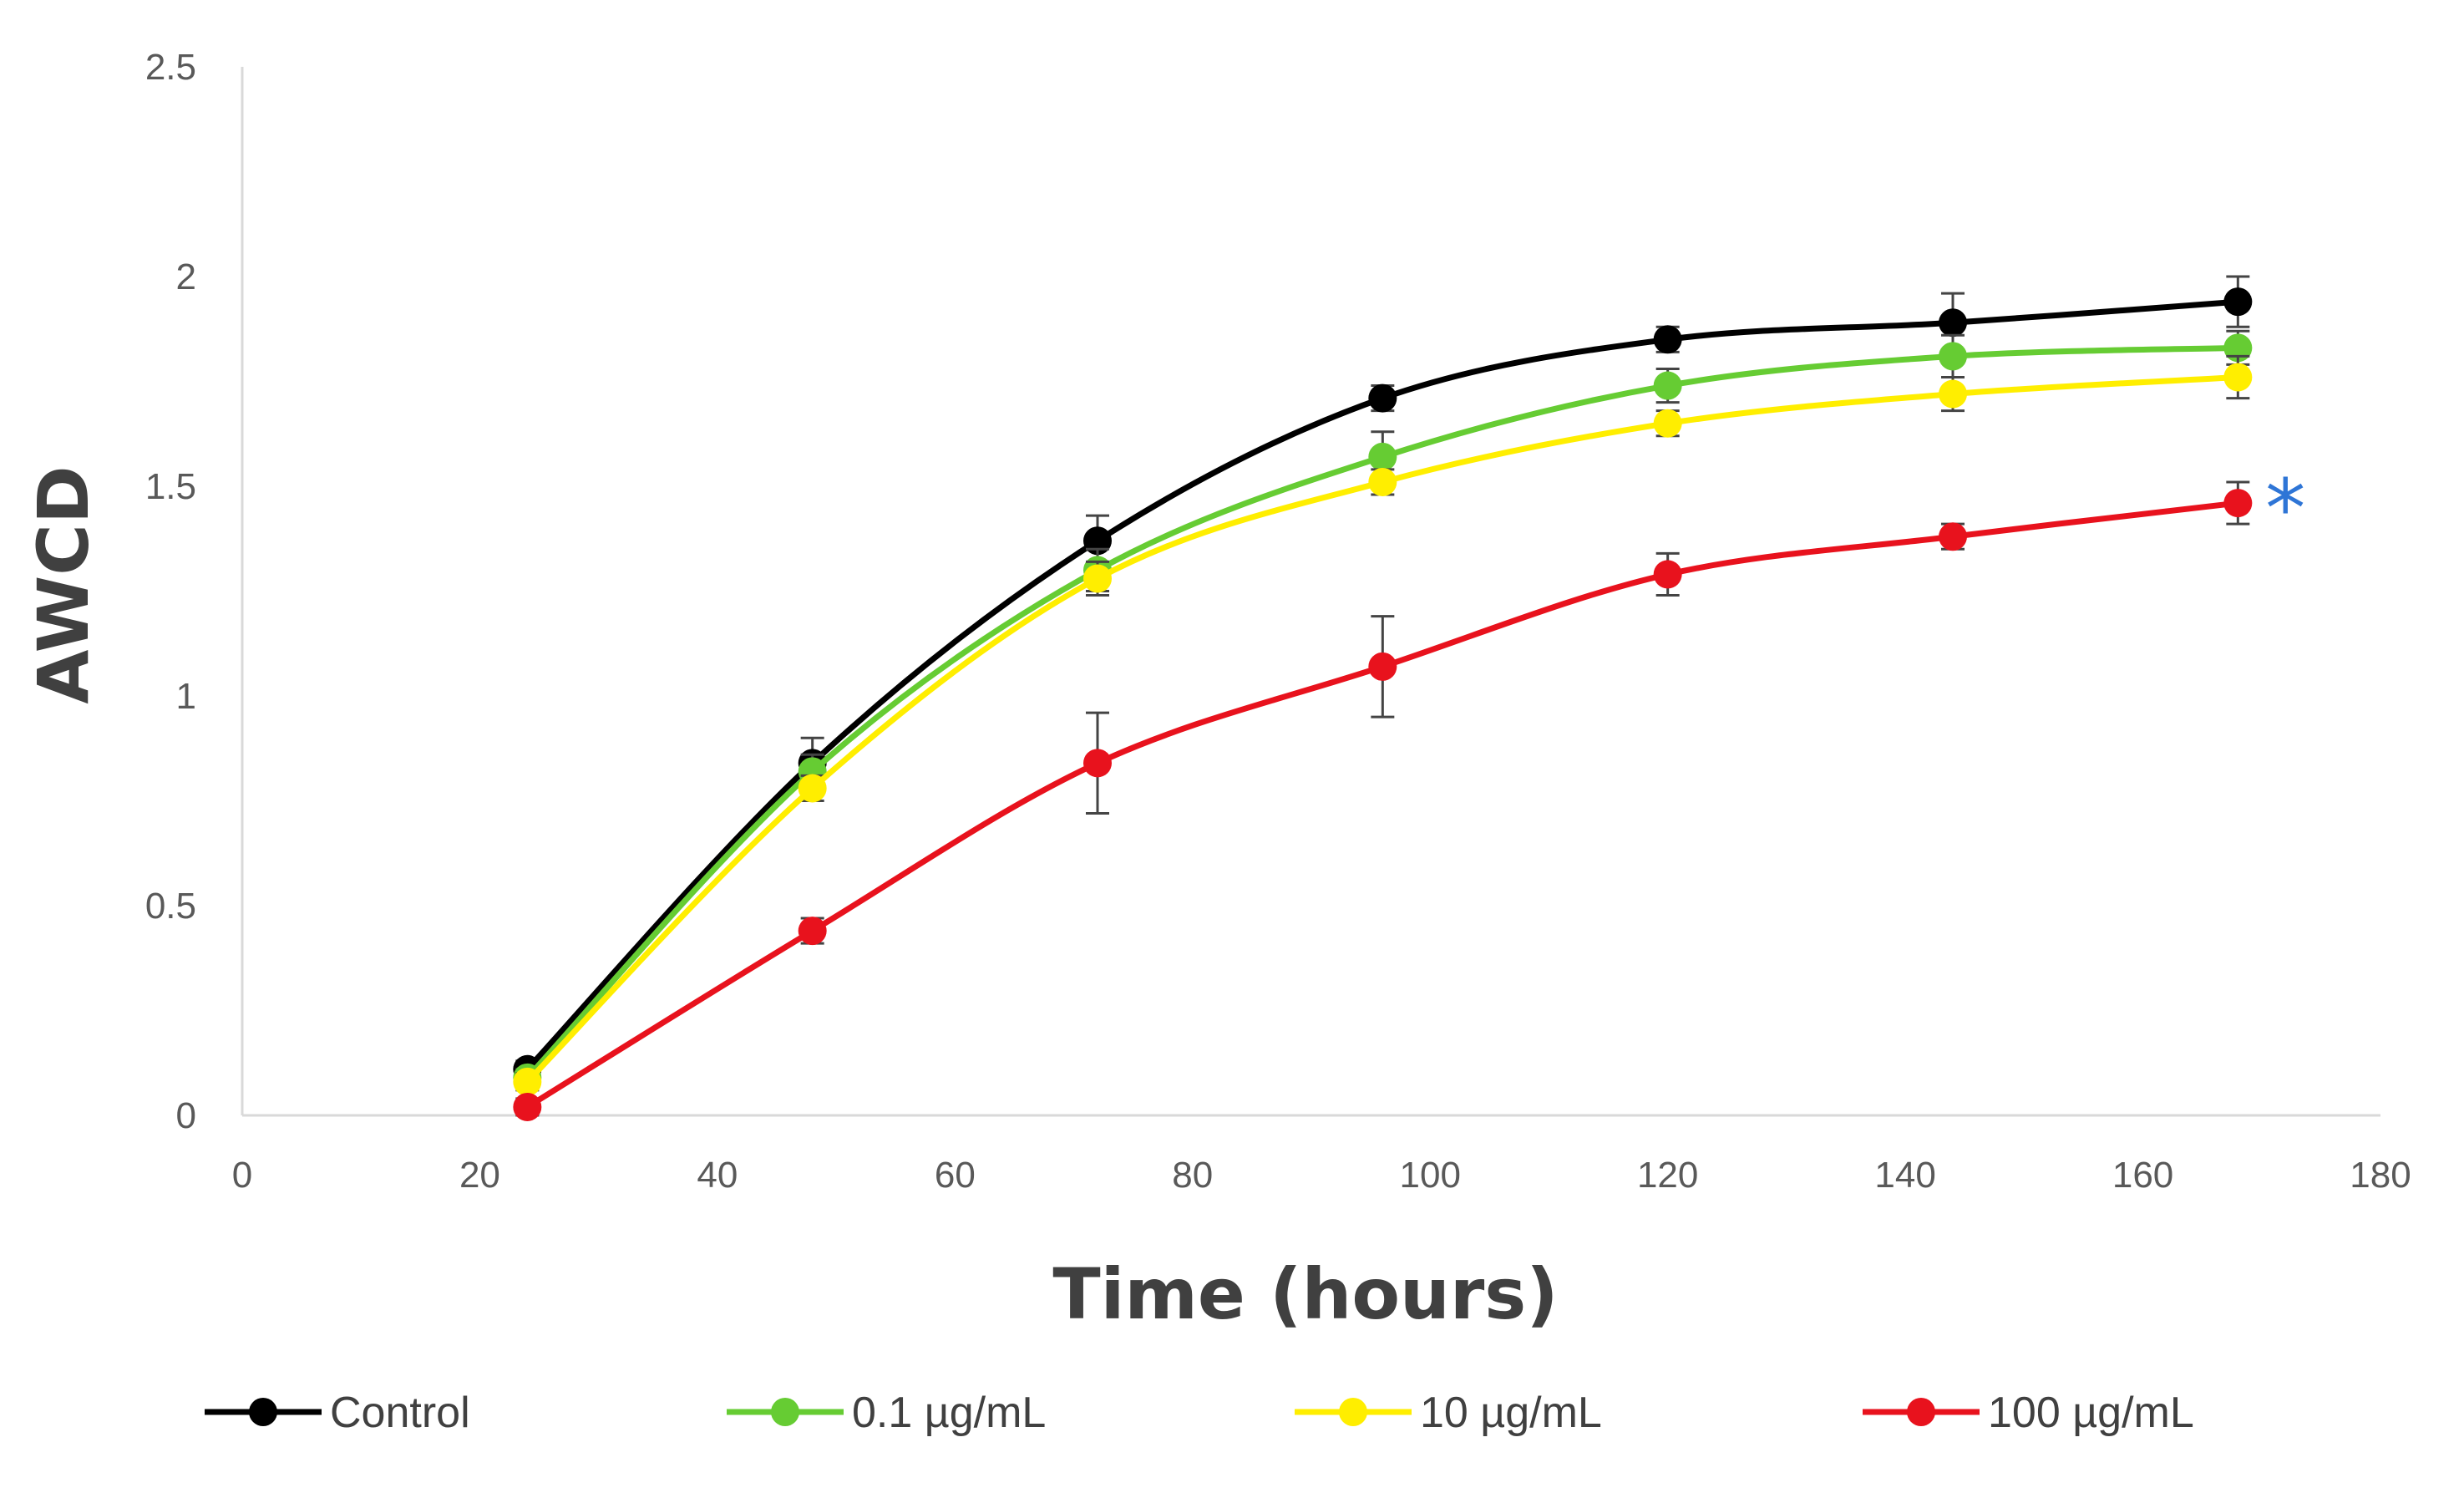 Image resolution: width=2464 pixels, height=1488 pixels. What do you see at coordinates (949, 1413) in the screenshot?
I see `legend-label: 0.1 µg/mL` at bounding box center [949, 1413].